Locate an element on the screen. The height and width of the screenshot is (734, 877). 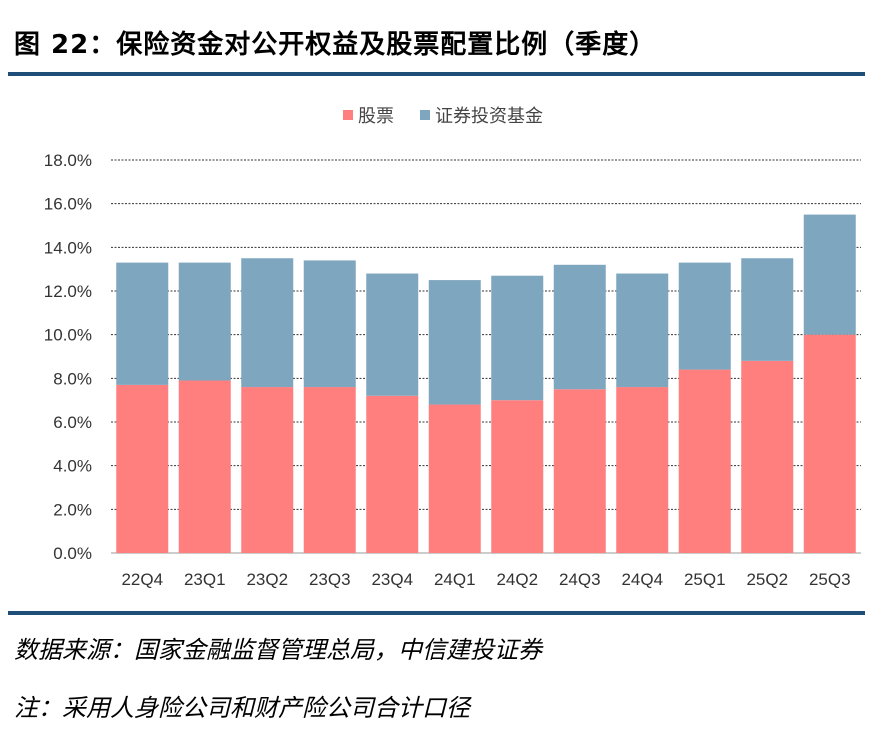
bar-stock-23Q3 is located at coordinates (329, 470).